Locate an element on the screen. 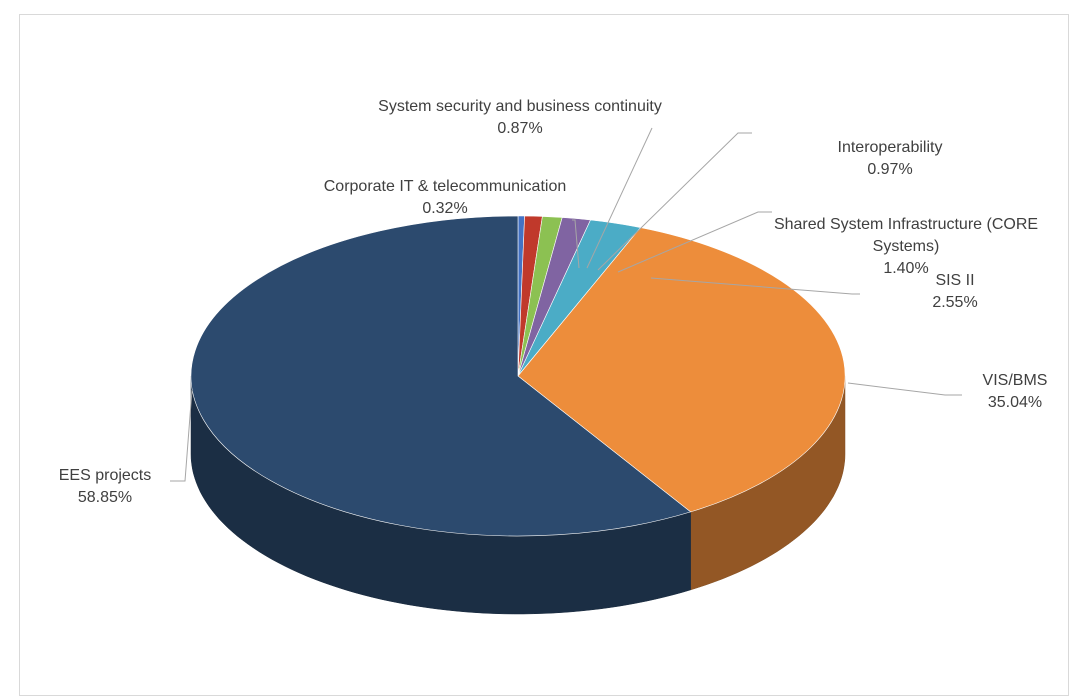  slice-label-vis-bms: VIS/BMS 35.04% is located at coordinates (1015, 392).